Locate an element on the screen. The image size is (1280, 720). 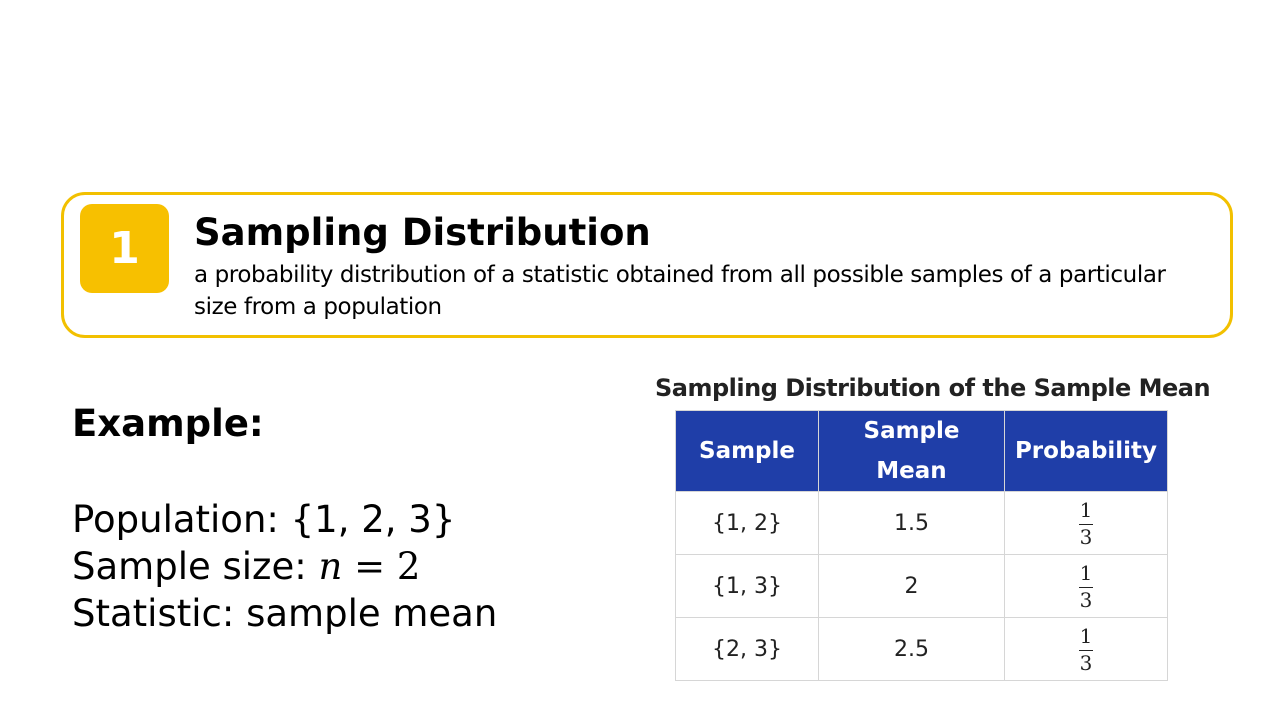
sample-size-variable: n is located at coordinates (330, 566).